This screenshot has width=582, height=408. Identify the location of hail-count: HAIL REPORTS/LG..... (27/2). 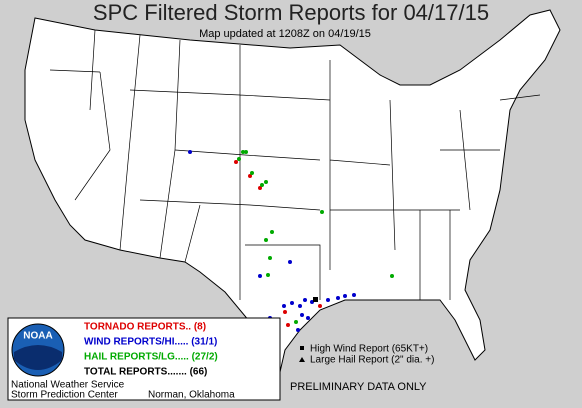
(151, 357).